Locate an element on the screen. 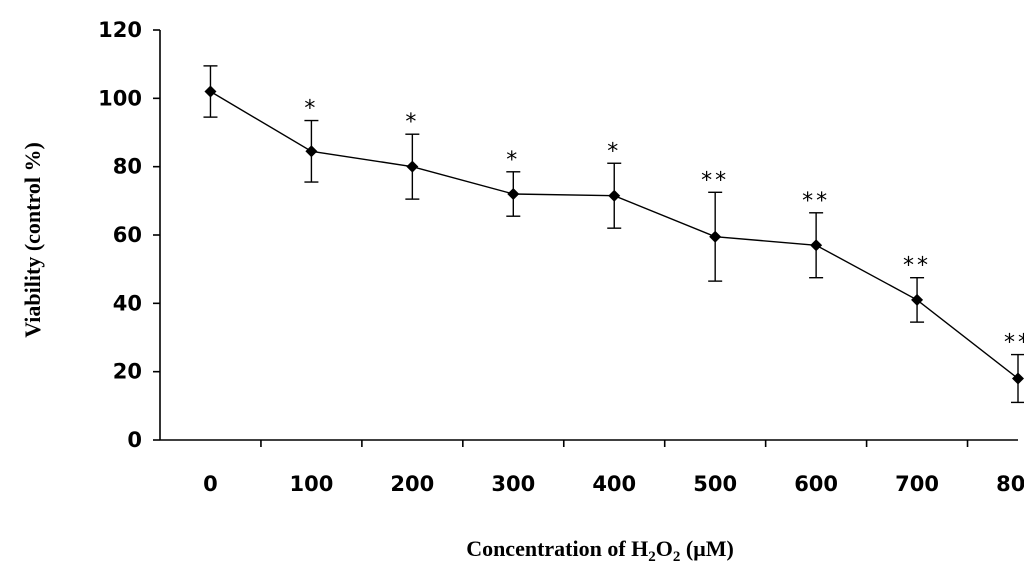 The width and height of the screenshot is (1024, 569). y-tick-label: 60 is located at coordinates (127, 235).